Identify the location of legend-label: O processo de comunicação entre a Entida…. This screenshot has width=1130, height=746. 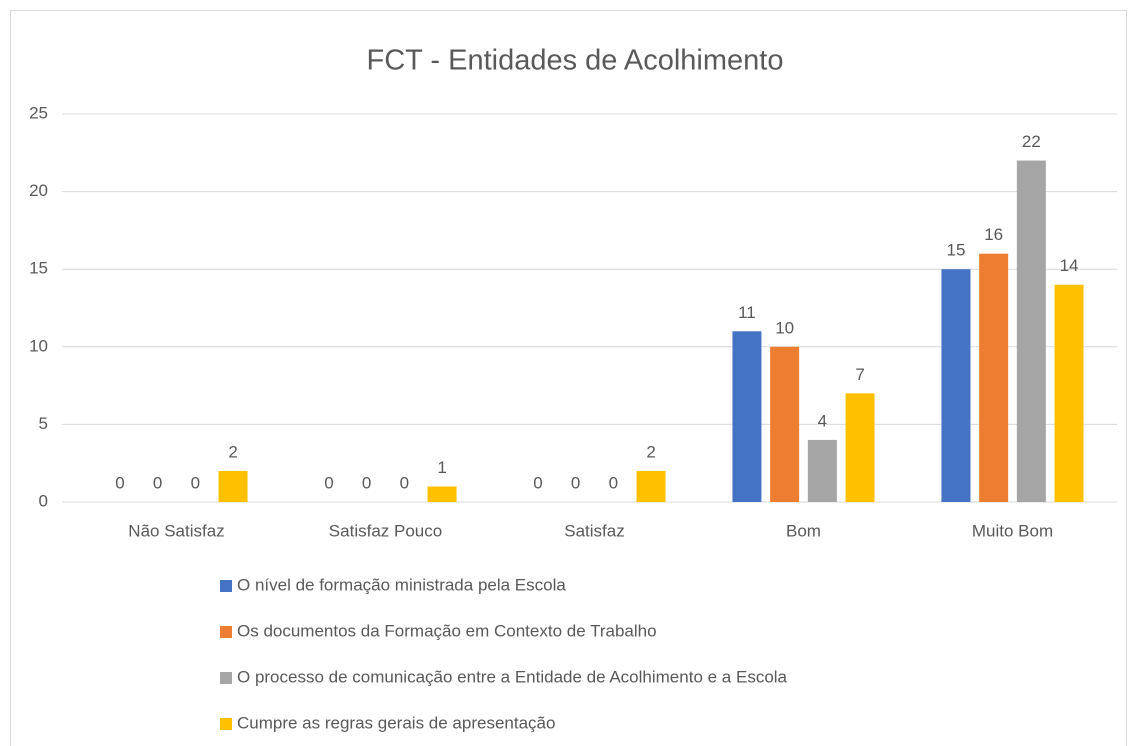
(512, 676).